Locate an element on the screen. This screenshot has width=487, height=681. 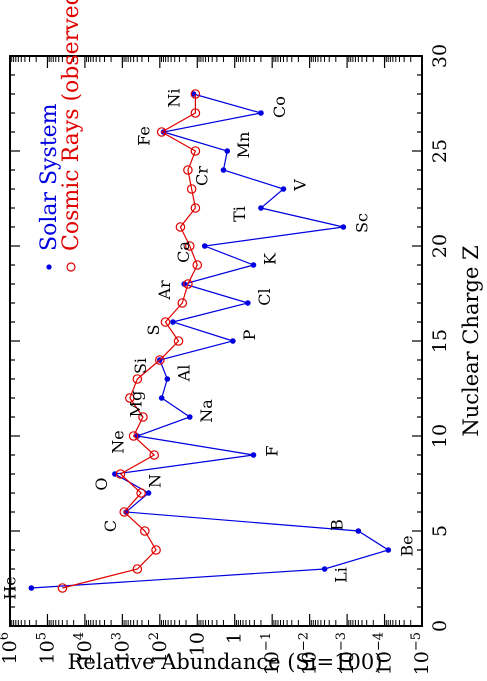
y-tick-label: 1 is located at coordinates (235, 638).